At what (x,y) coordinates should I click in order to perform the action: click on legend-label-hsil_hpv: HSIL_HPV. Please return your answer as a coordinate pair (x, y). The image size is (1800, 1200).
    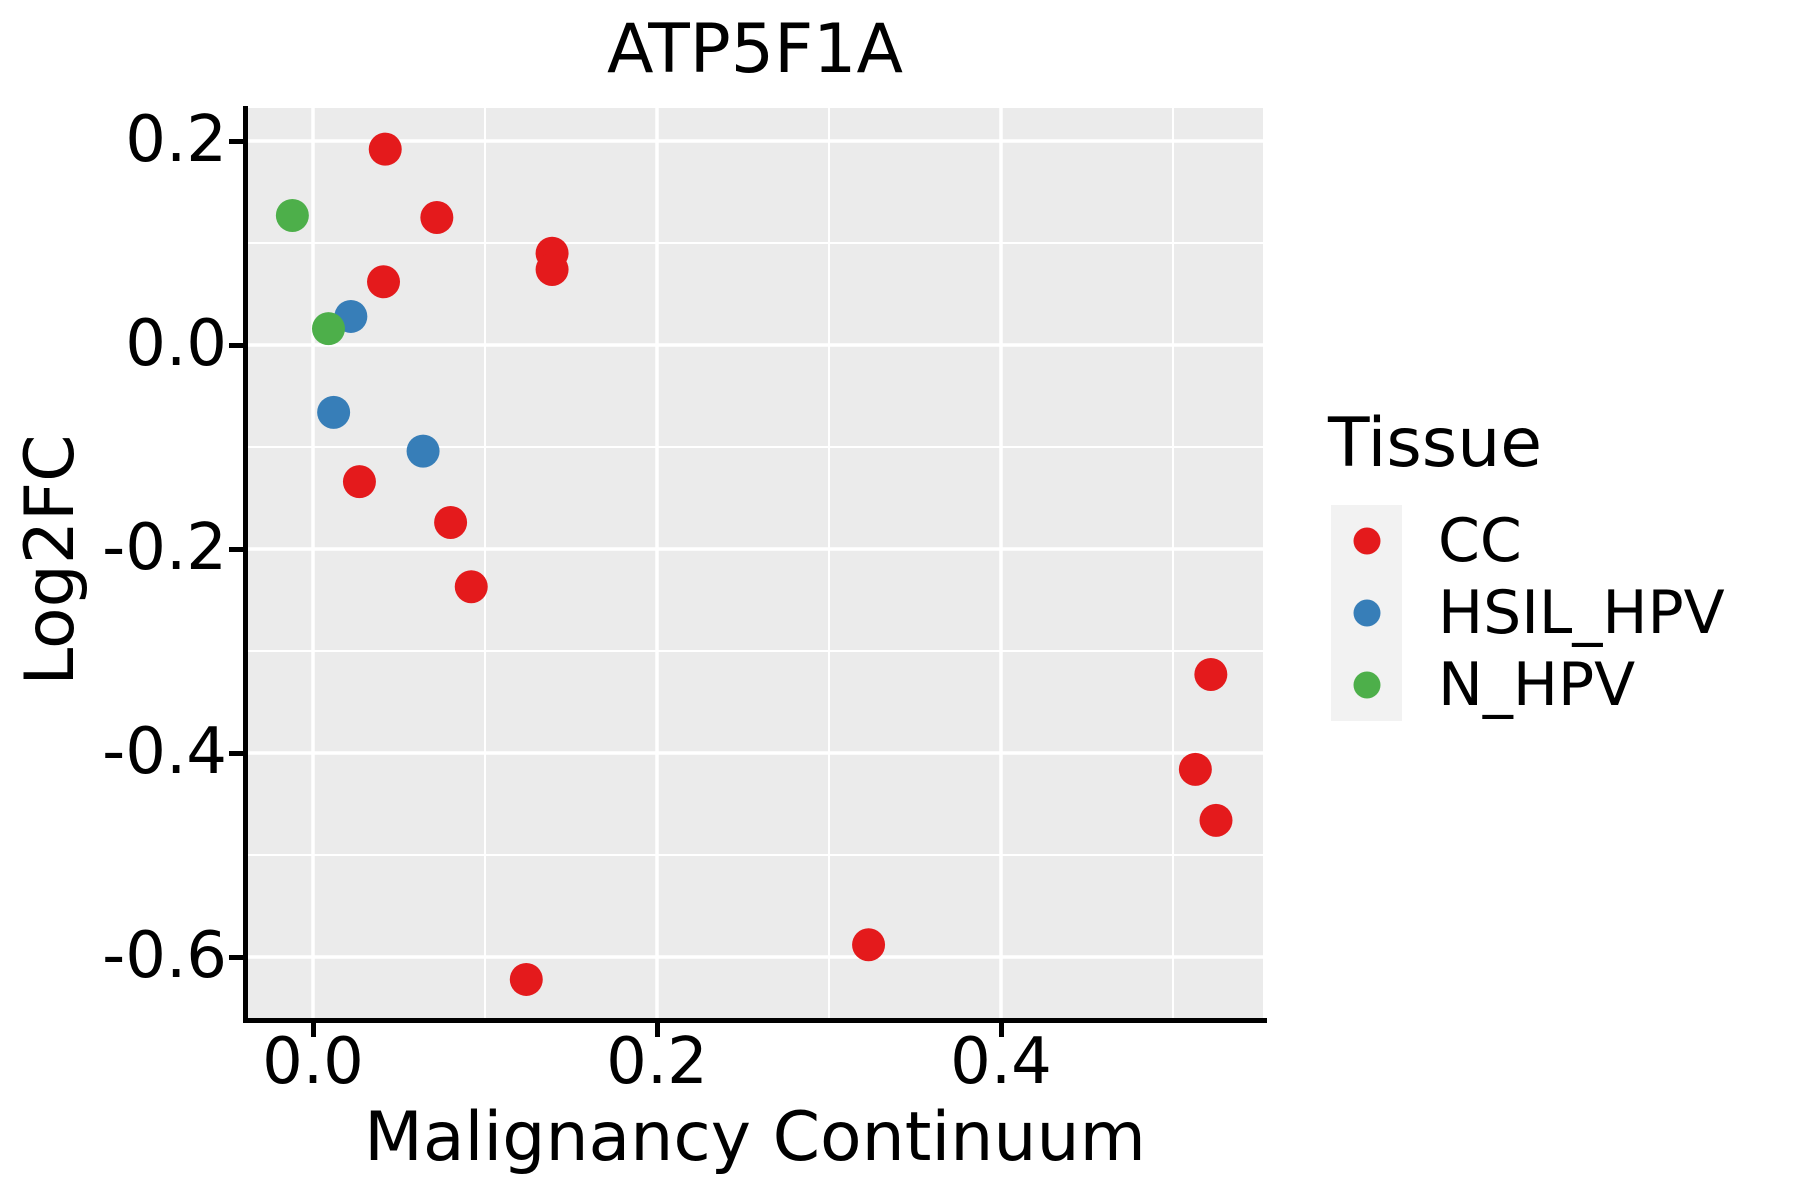
    Looking at the image, I should click on (1581, 613).